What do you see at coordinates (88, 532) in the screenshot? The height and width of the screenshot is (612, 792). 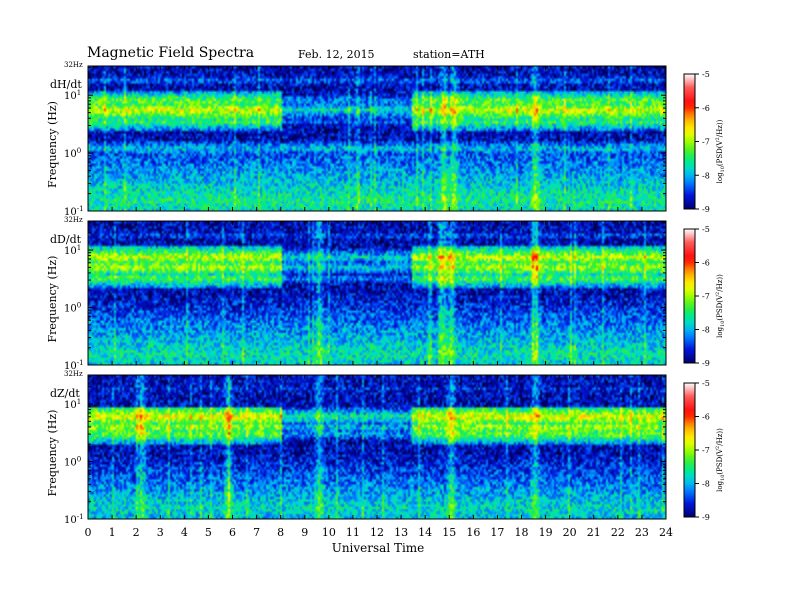 I see `x-tick-label: 0` at bounding box center [88, 532].